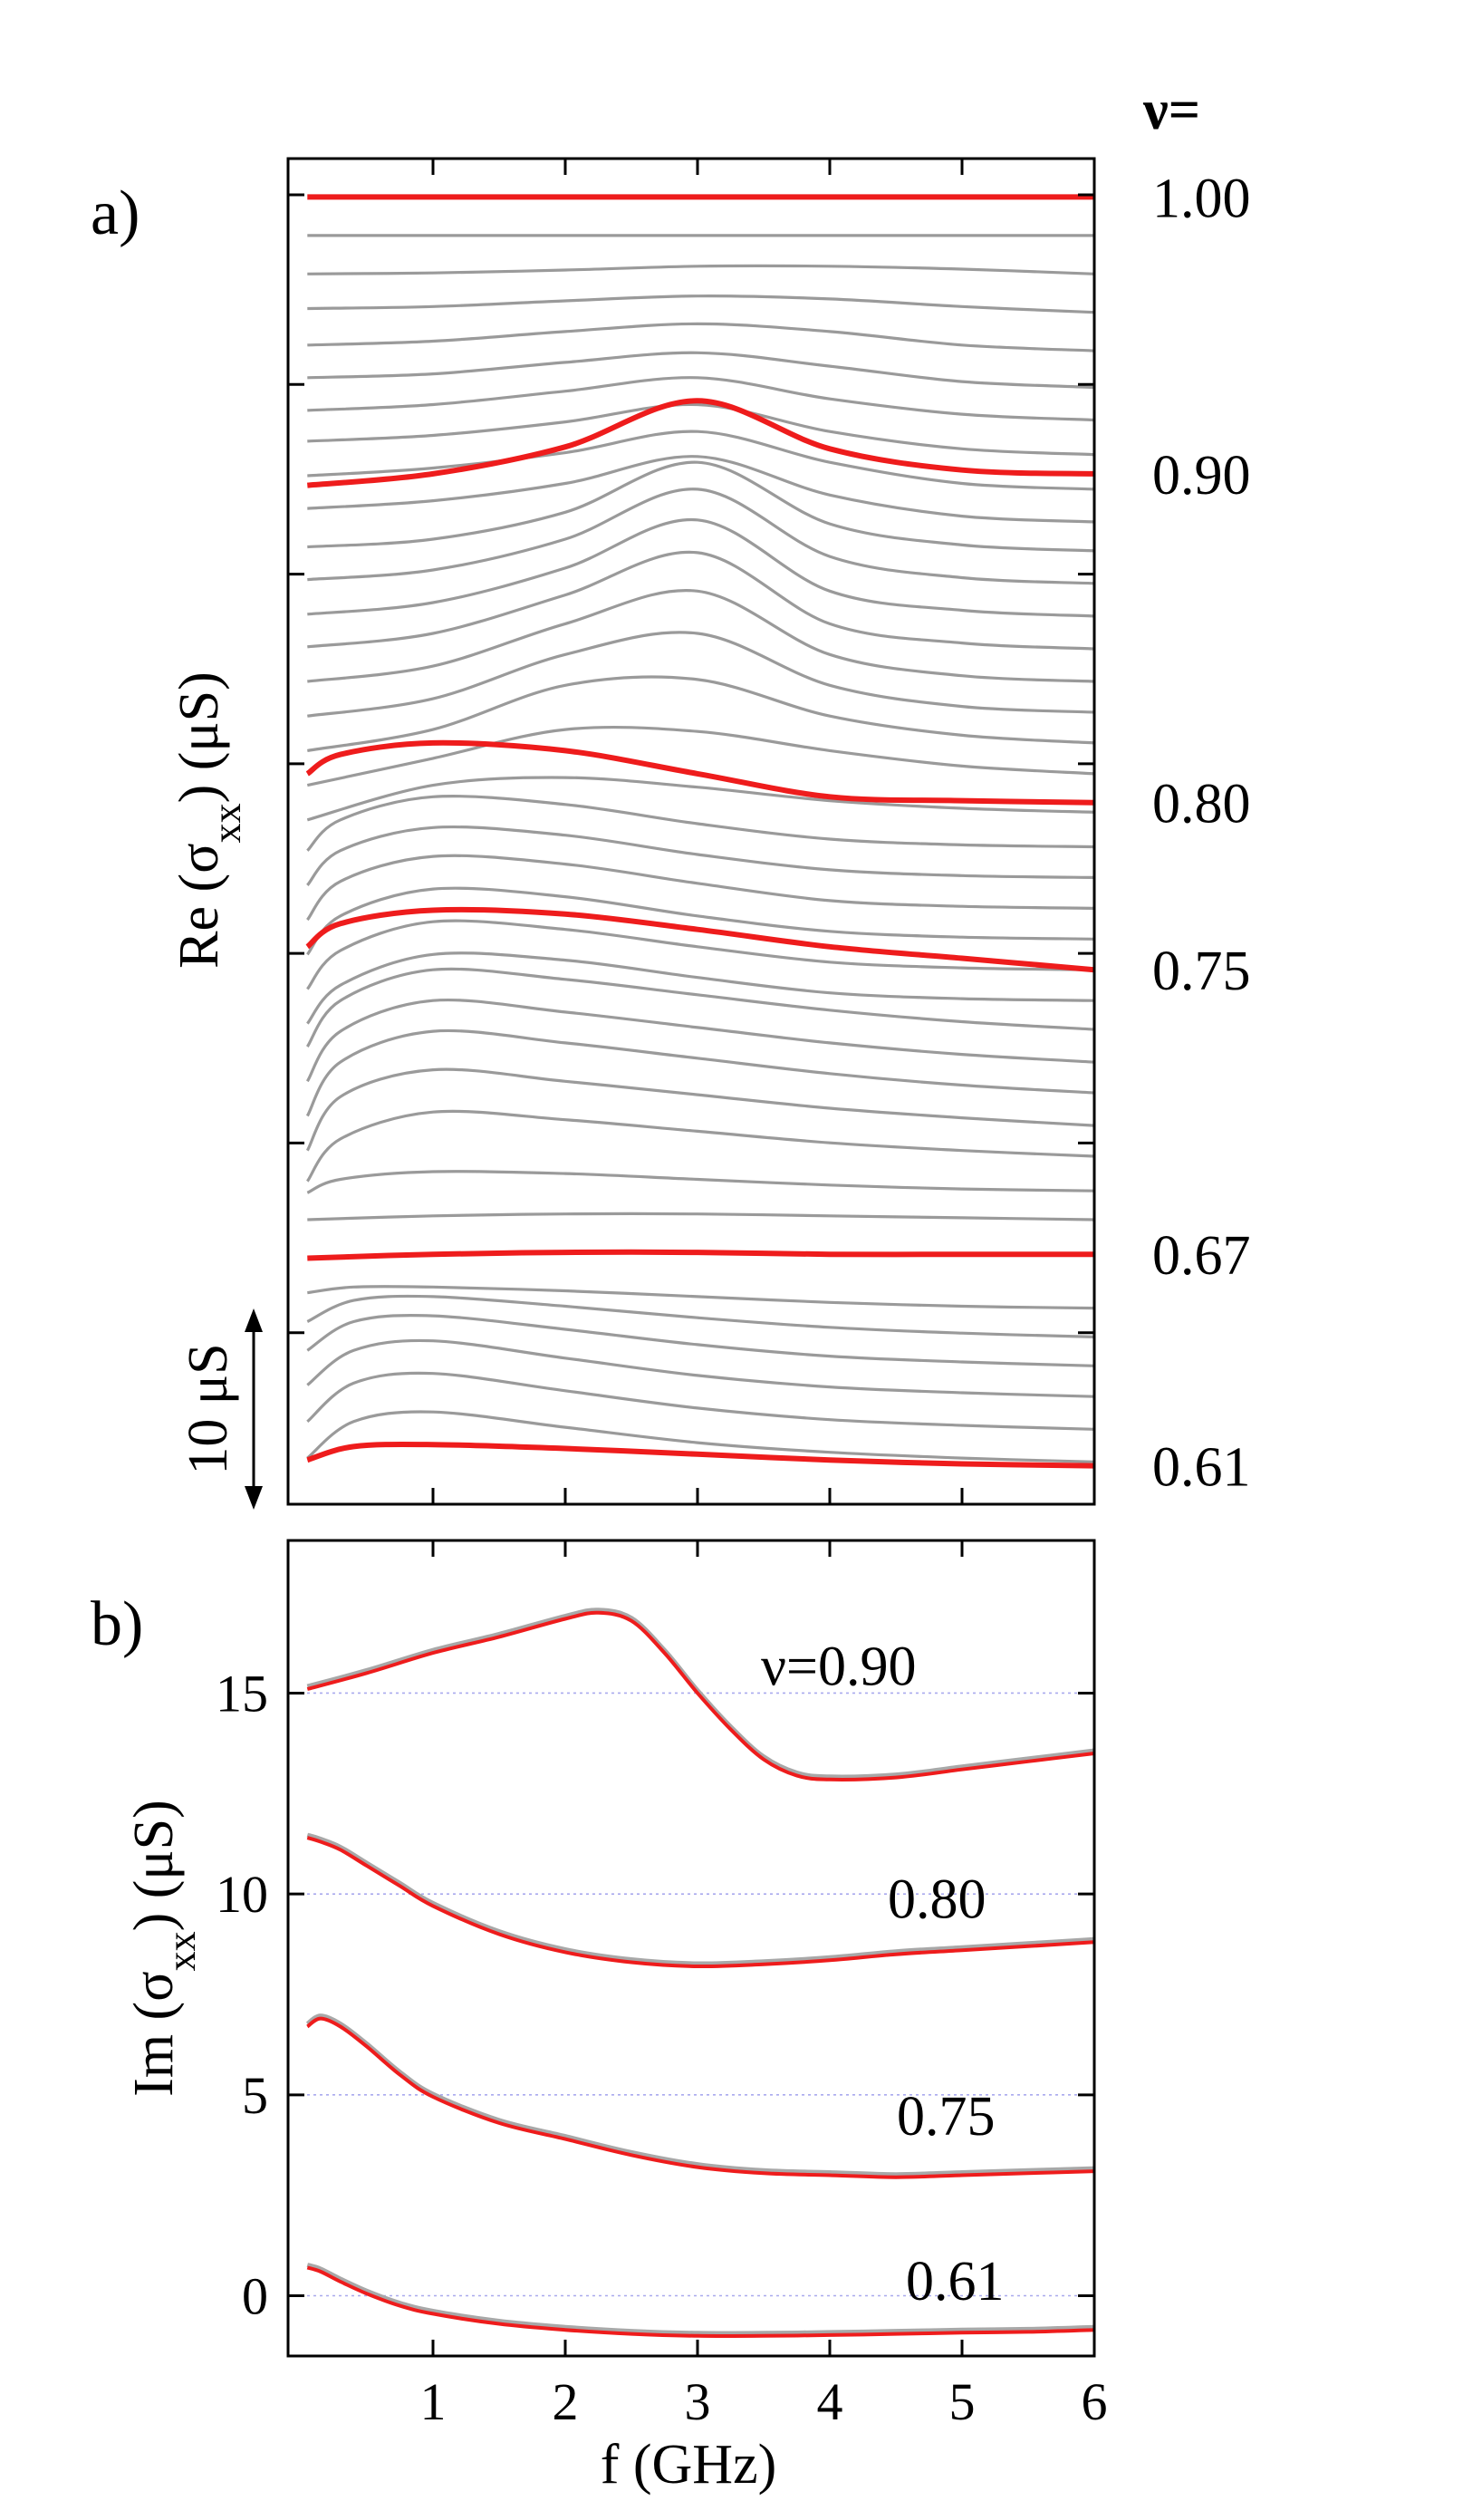  Describe the element at coordinates (698, 2402) in the screenshot. I see `x-tick-label: 3` at that location.